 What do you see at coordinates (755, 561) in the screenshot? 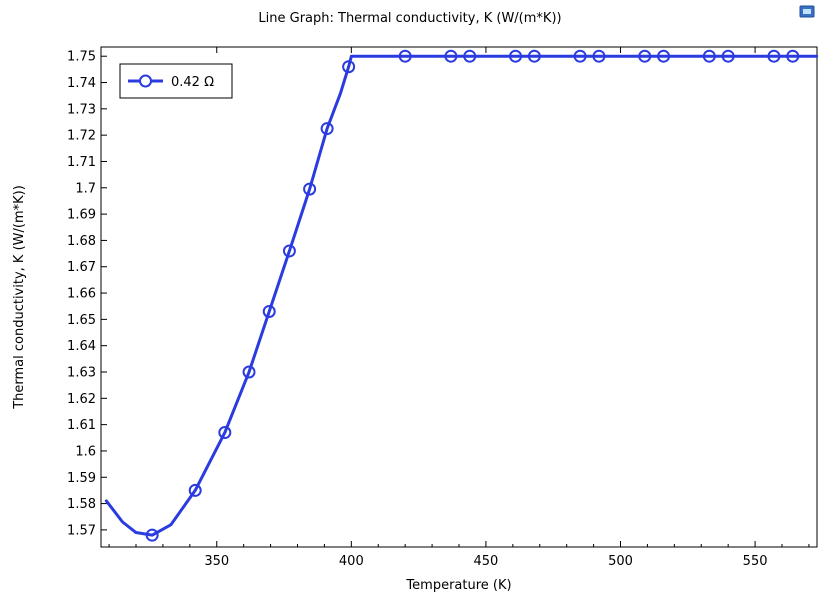
I see `x-tick-label: 550` at bounding box center [755, 561].